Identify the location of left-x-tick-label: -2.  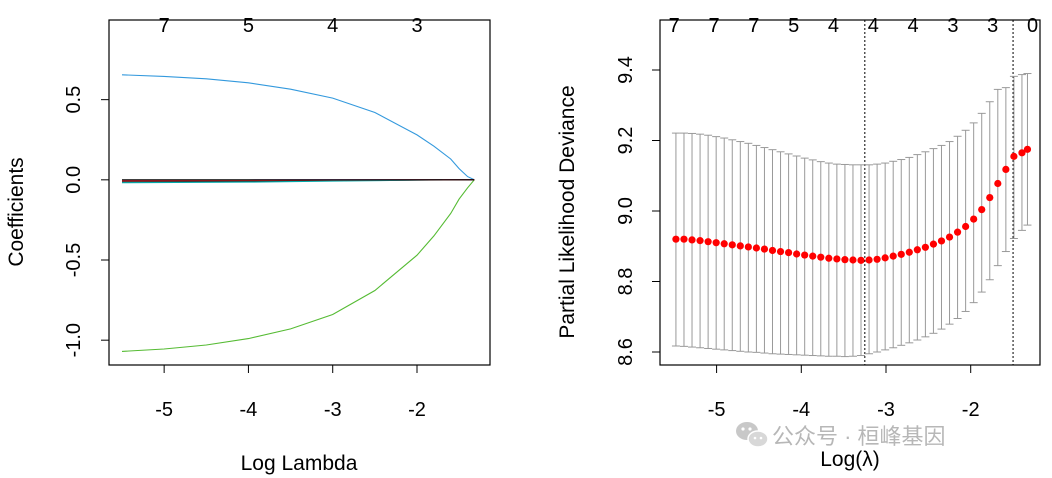
(417, 410).